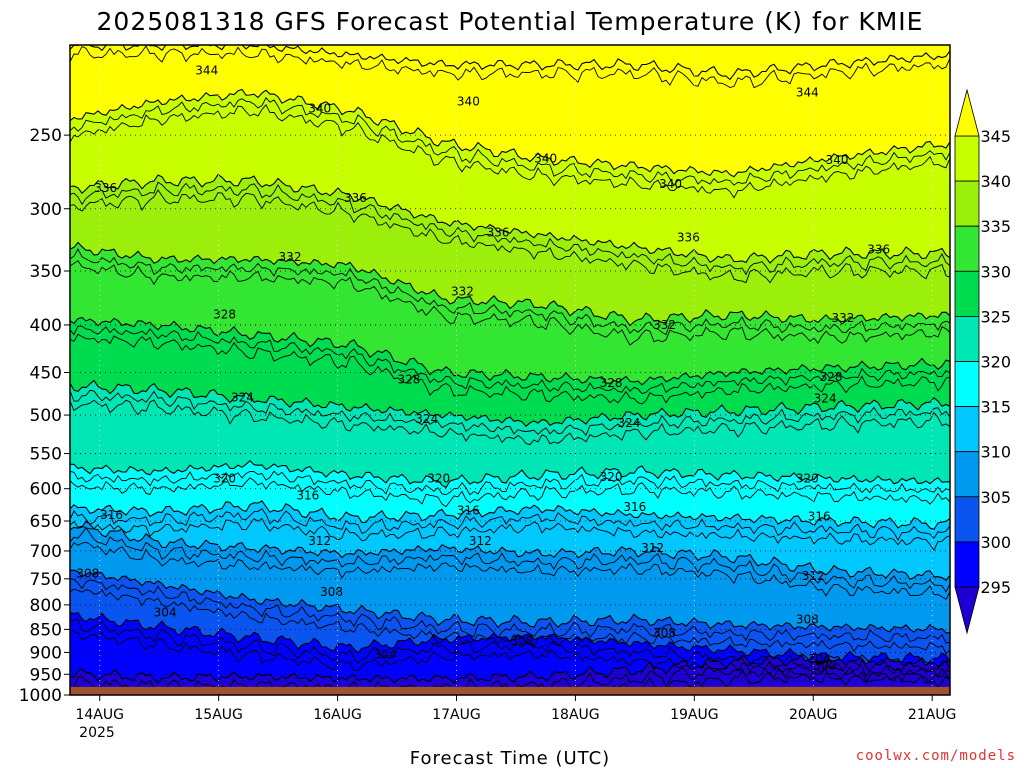 This screenshot has width=1024, height=768. Describe the element at coordinates (995, 542) in the screenshot. I see `colorbar-tick-label: 300` at that location.